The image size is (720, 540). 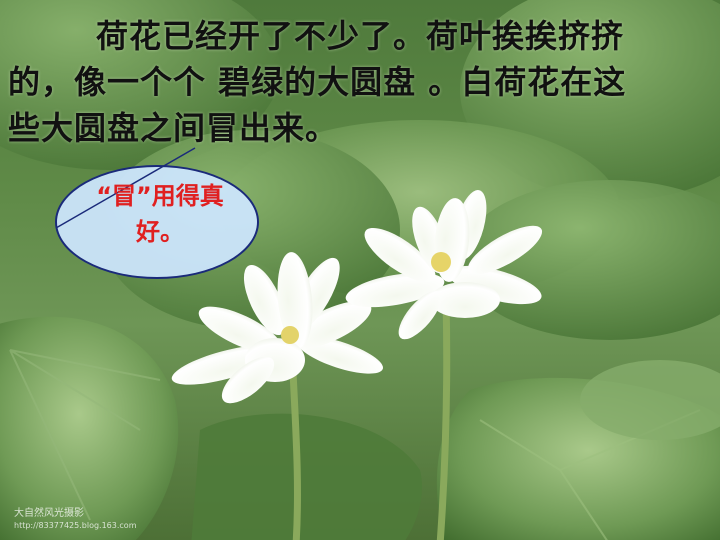 I want to click on watermark-url: http://83377425.blog.163.com, so click(x=75, y=525).